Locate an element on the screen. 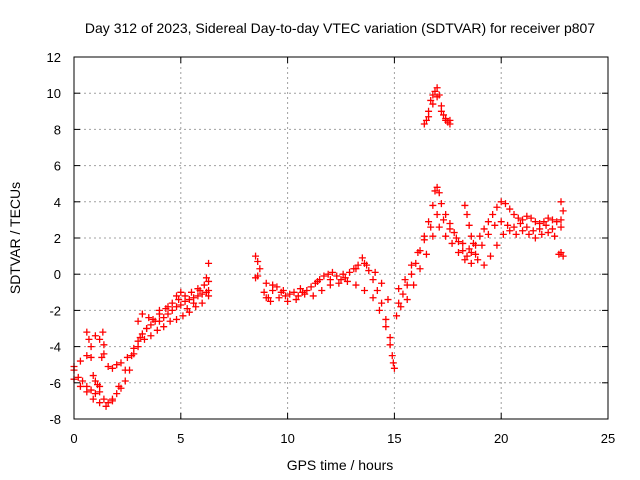 This screenshot has height=480, width=640. y-tick-label: 12 is located at coordinates (54, 57).